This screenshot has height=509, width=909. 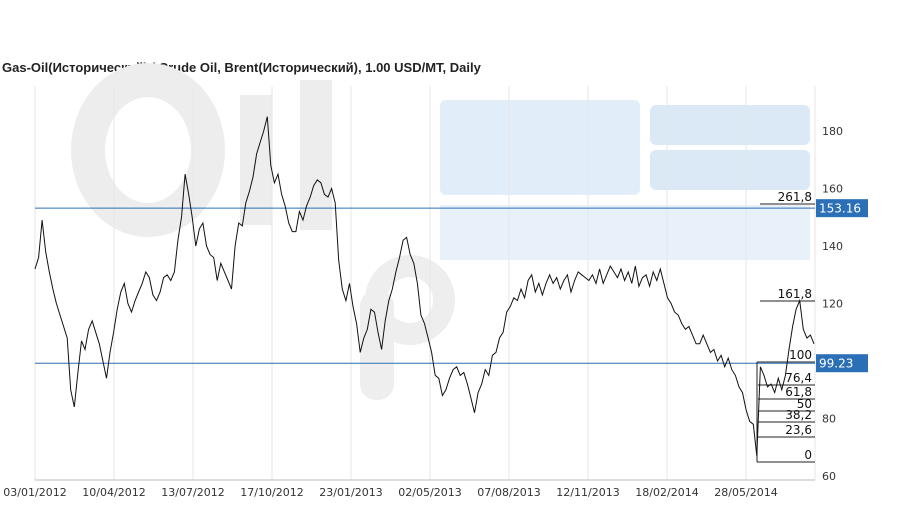 What do you see at coordinates (113, 492) in the screenshot?
I see `x-tick-label: 10/04/2012` at bounding box center [113, 492].